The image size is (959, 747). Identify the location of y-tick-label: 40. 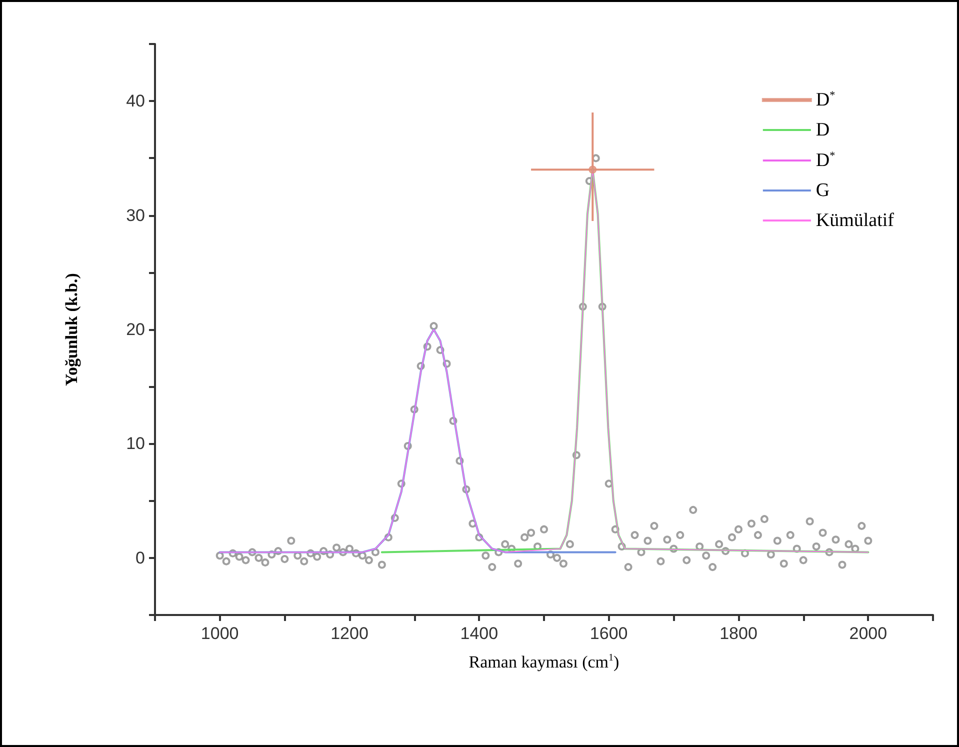
(135, 101).